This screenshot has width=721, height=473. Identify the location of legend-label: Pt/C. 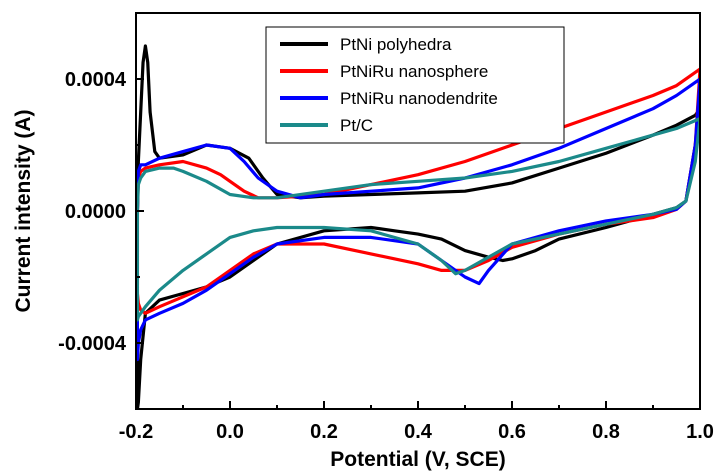
(356, 125).